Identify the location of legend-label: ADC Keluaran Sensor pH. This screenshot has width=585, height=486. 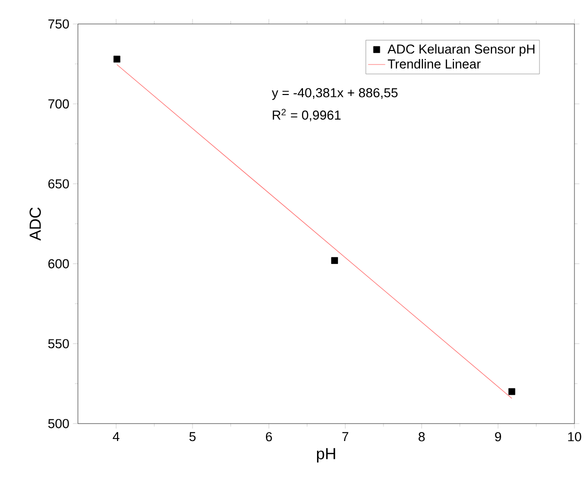
(461, 50).